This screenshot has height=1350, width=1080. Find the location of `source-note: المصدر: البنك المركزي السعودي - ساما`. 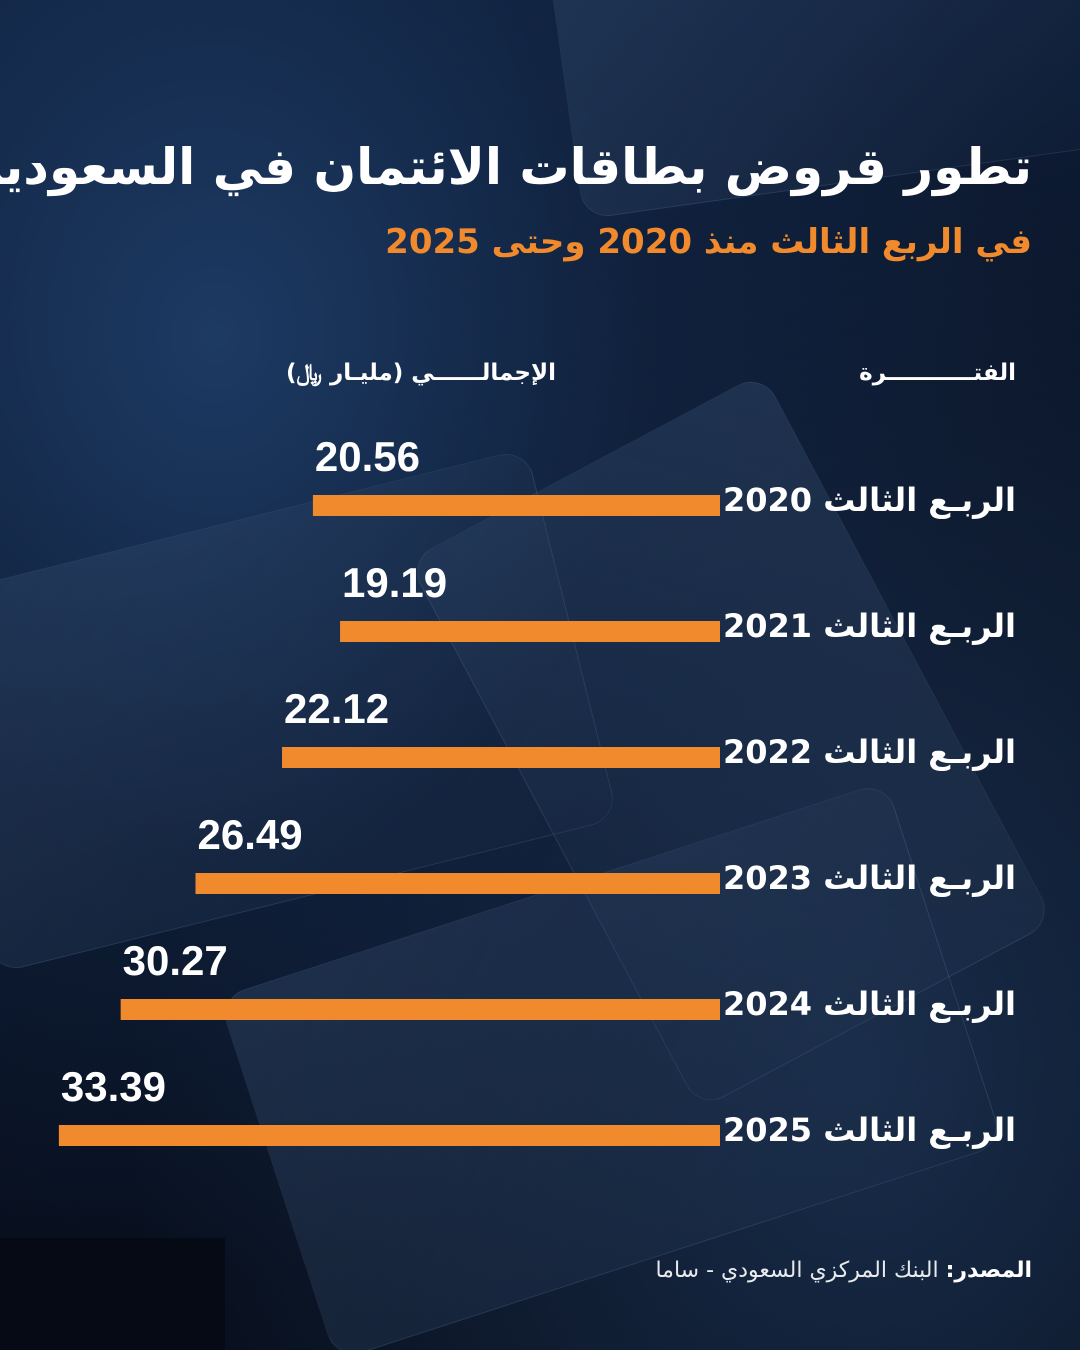

source-note: المصدر: البنك المركزي السعودي - ساما is located at coordinates (843, 1270).